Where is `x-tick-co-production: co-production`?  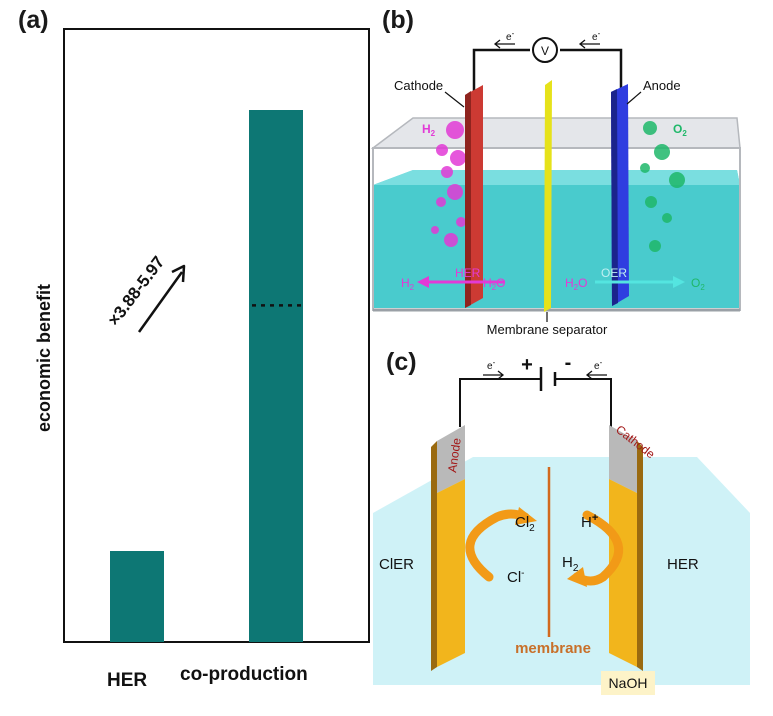
x-tick-co-production: co-production is located at coordinates (244, 675).